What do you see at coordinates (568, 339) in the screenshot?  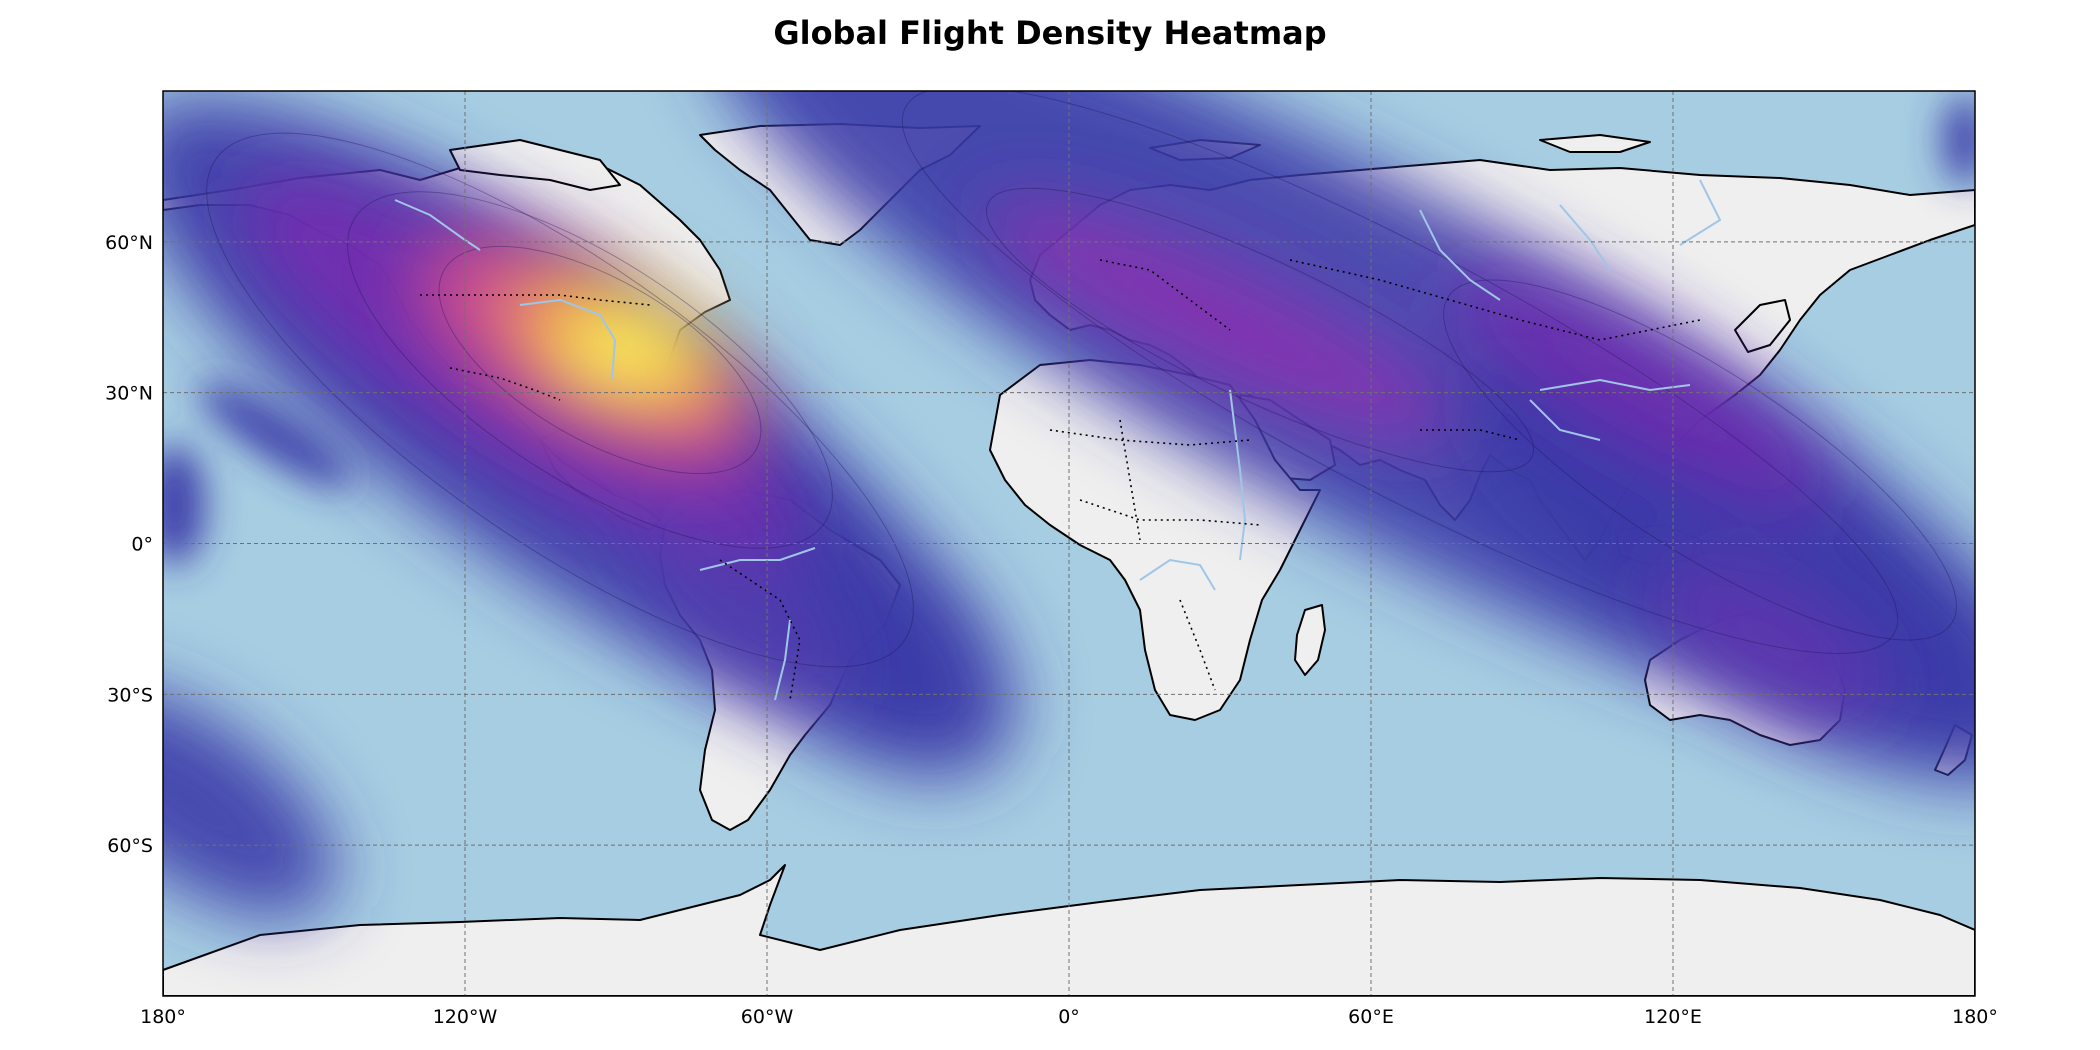 I see `river-mississippi` at bounding box center [568, 339].